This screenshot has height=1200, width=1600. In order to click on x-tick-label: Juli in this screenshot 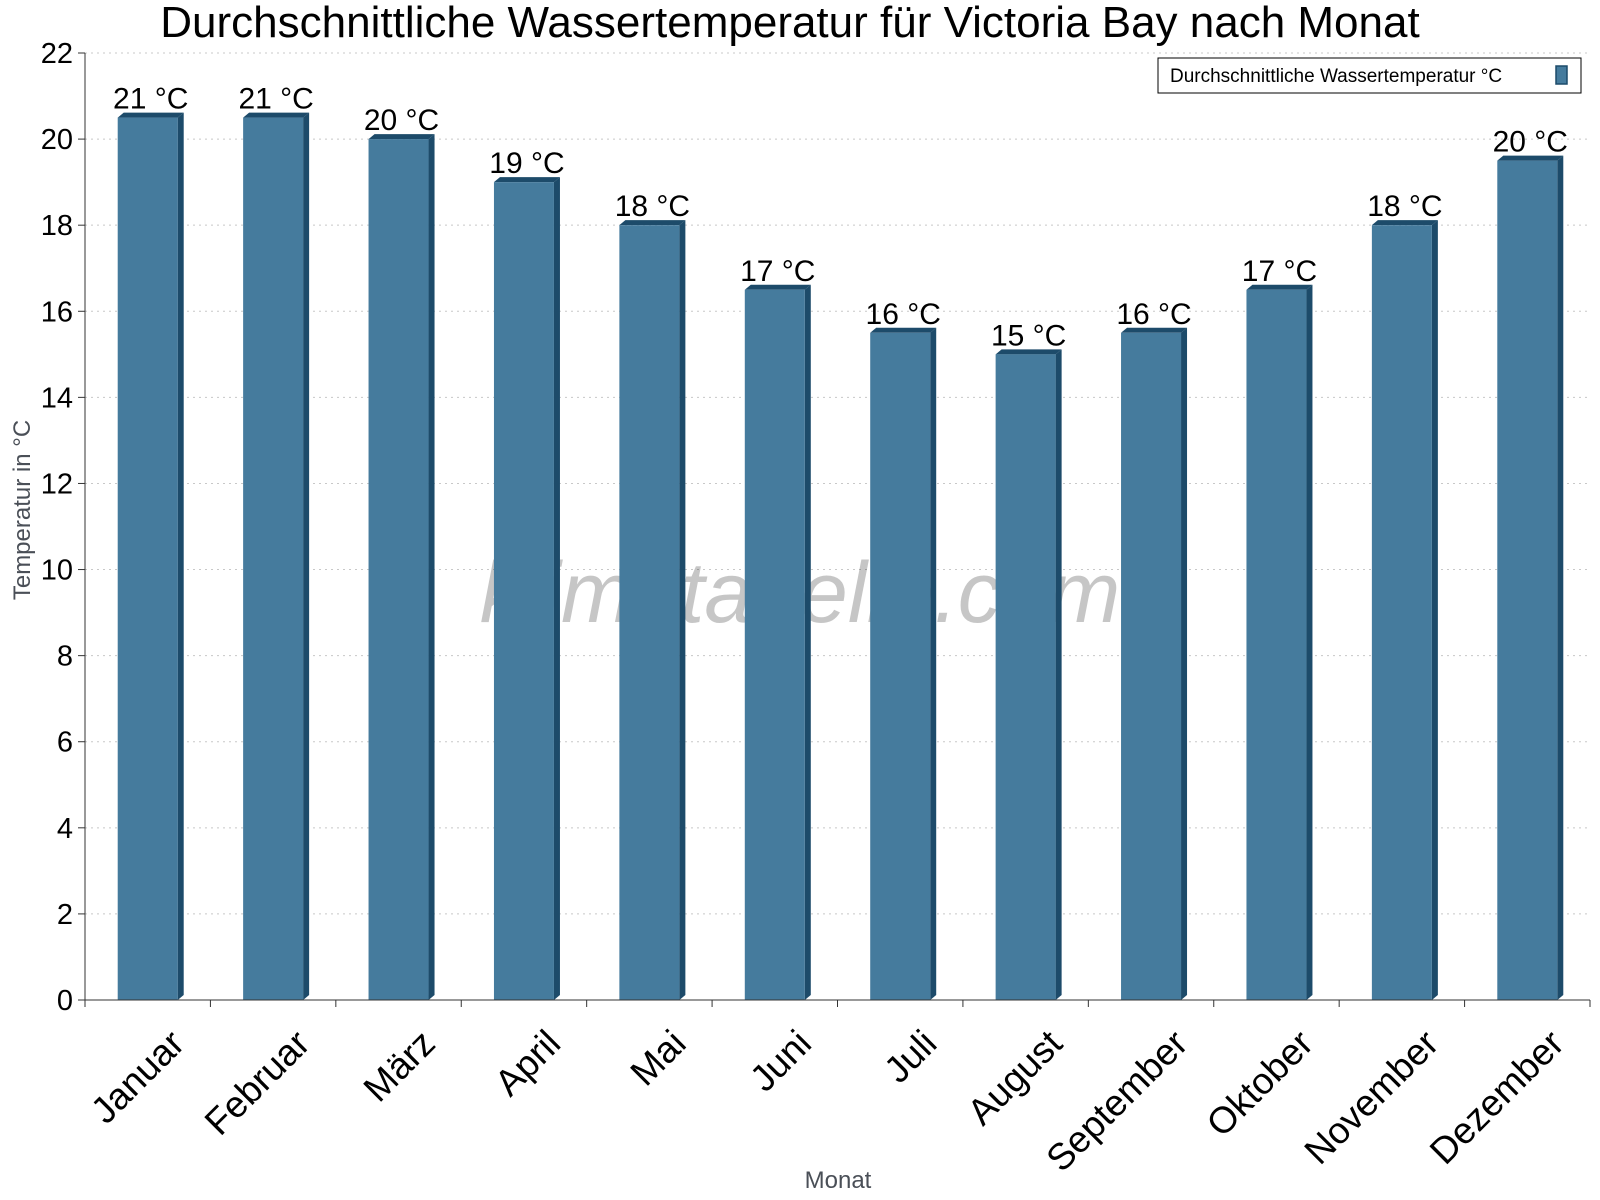, I will do `click(910, 1056)`.